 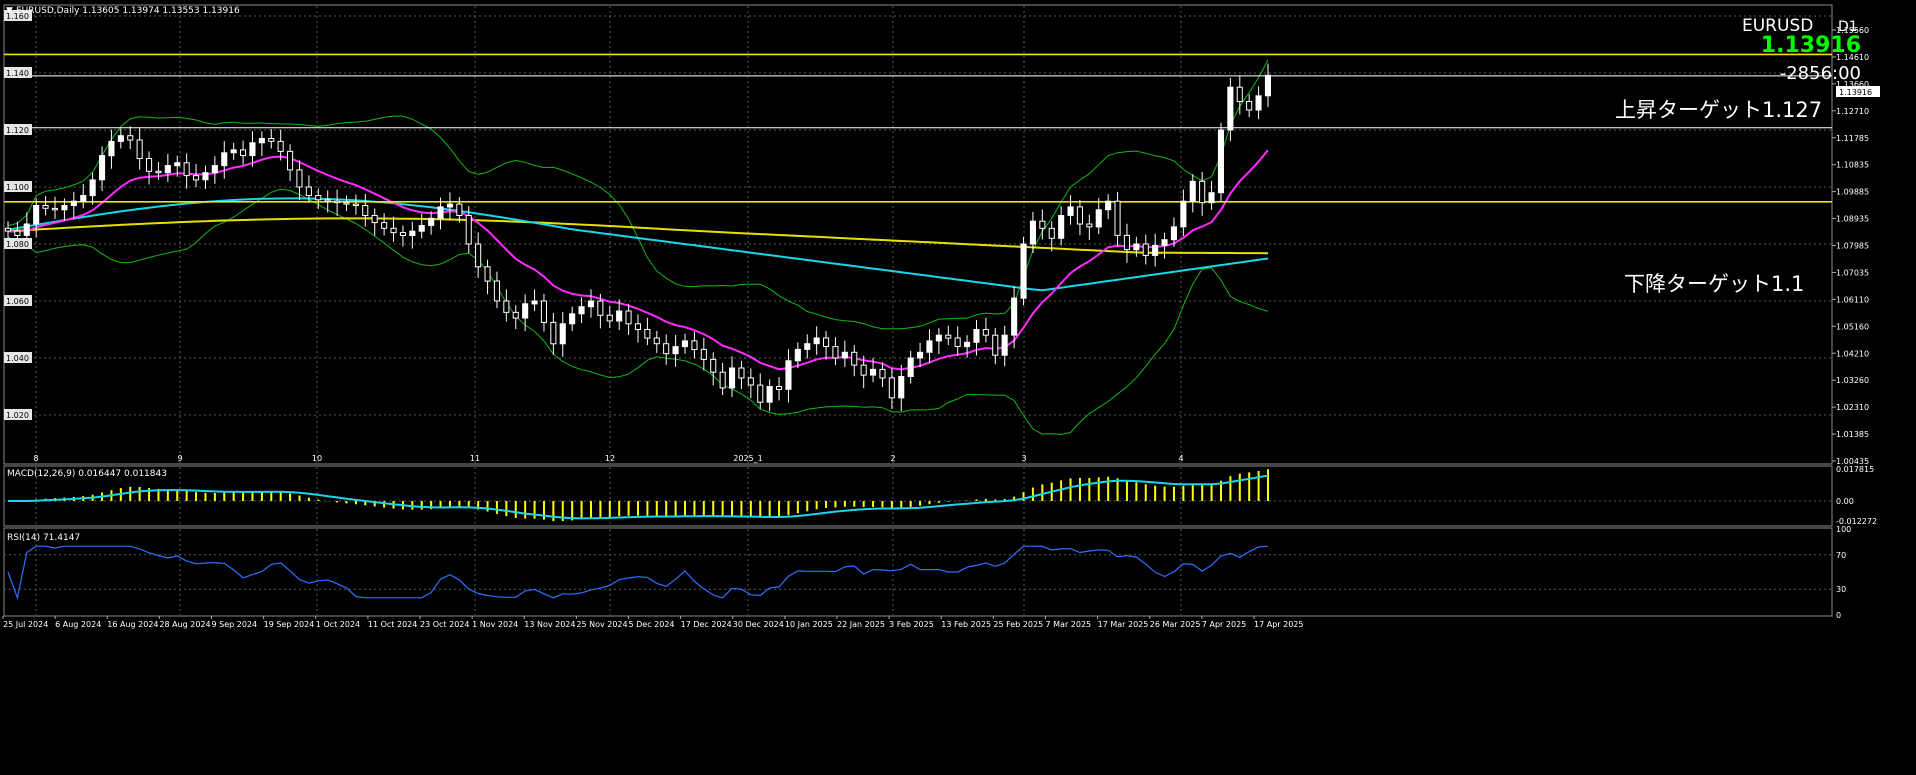 What do you see at coordinates (706, 624) in the screenshot?
I see `date-label: 17 Dec 2024` at bounding box center [706, 624].